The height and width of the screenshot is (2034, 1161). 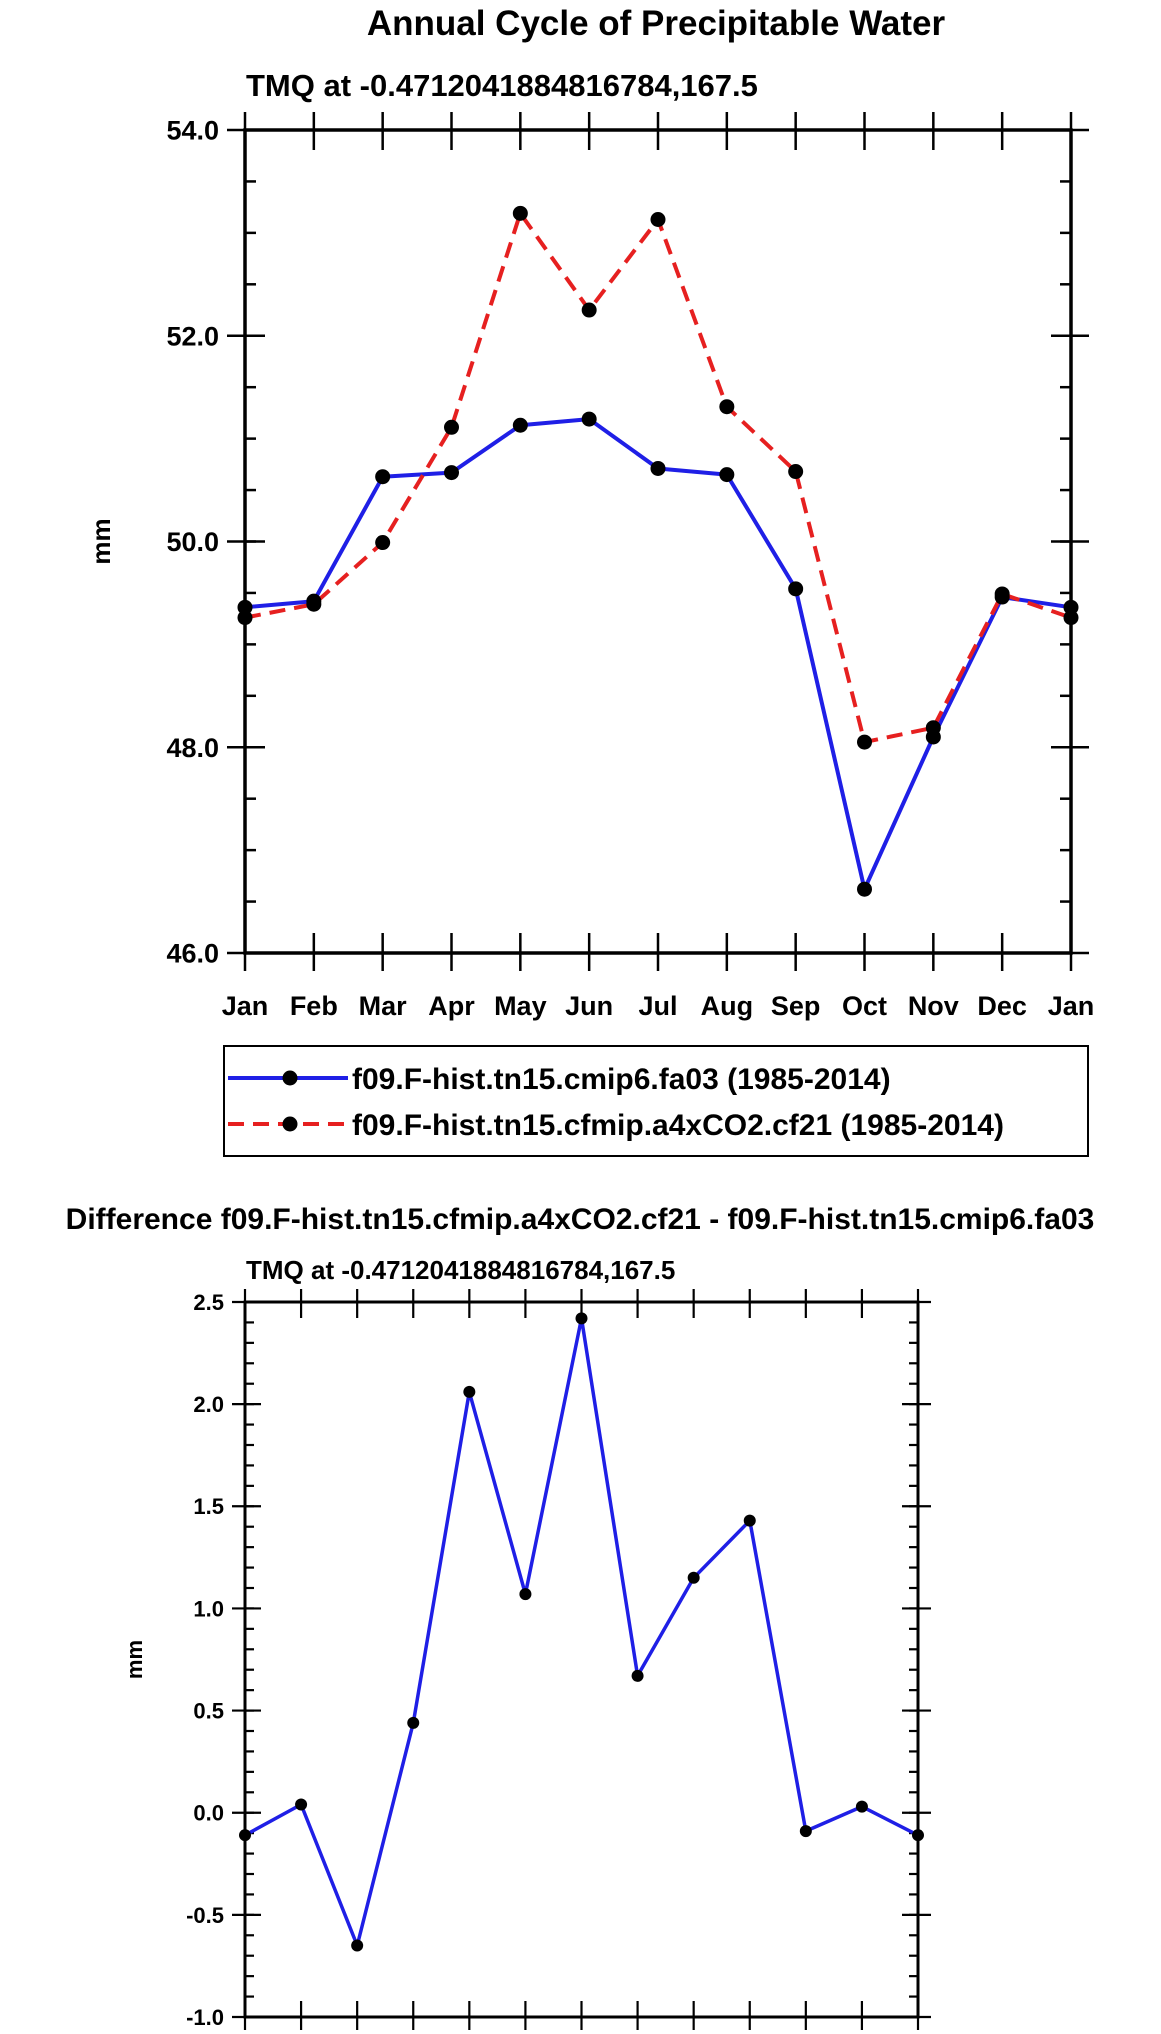 What do you see at coordinates (208, 1813) in the screenshot?
I see `y-tick-label: 0.0` at bounding box center [208, 1813].